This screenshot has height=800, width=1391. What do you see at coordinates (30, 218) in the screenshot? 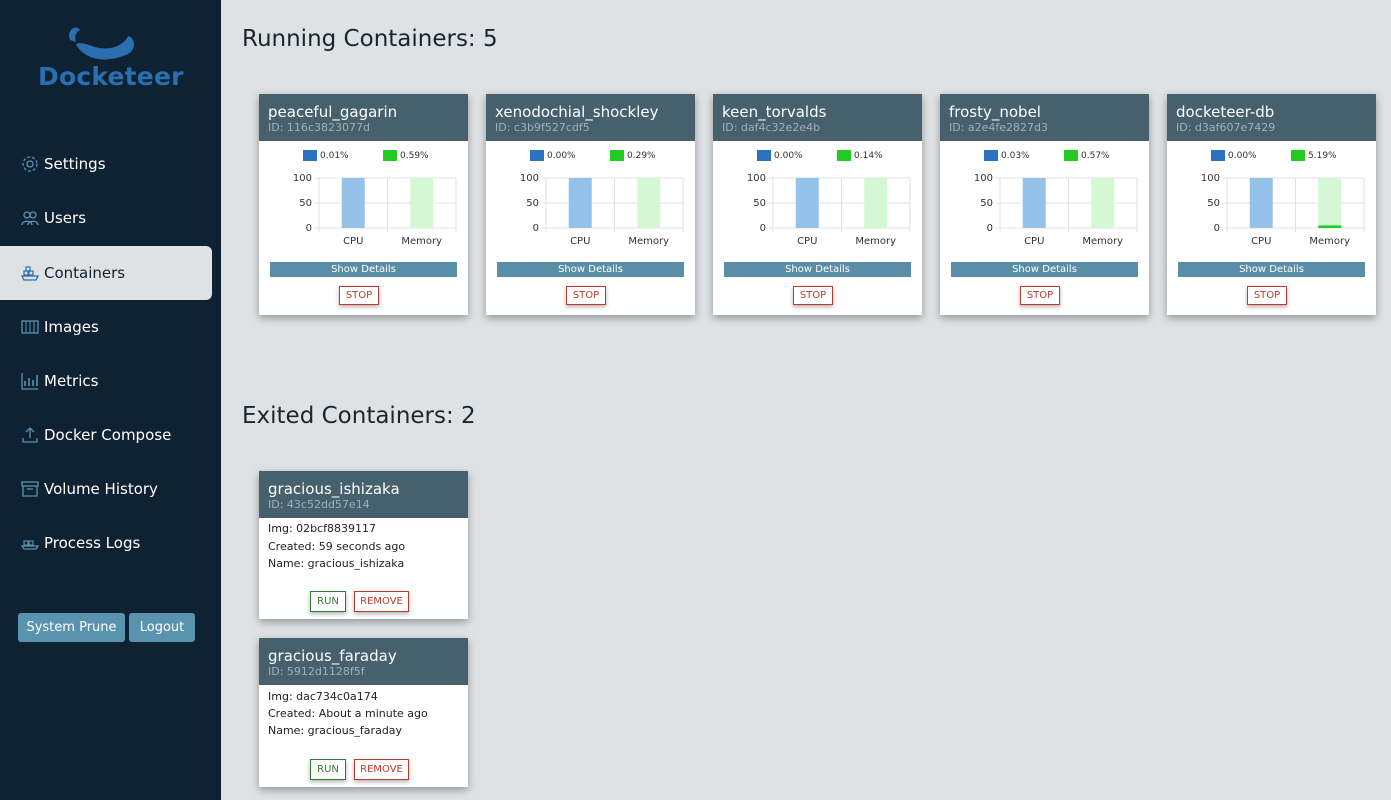
I see `users-icon` at bounding box center [30, 218].